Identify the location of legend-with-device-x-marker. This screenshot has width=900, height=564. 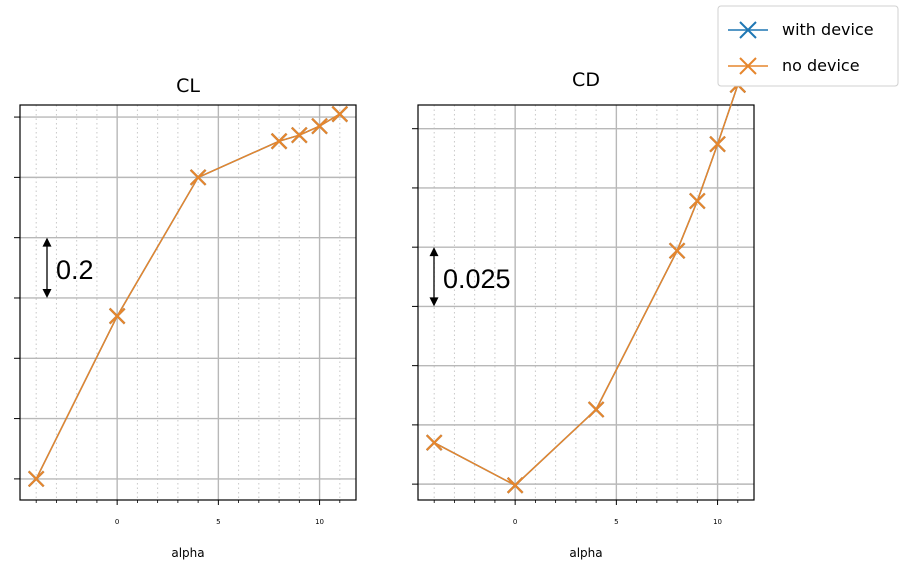
(748, 30).